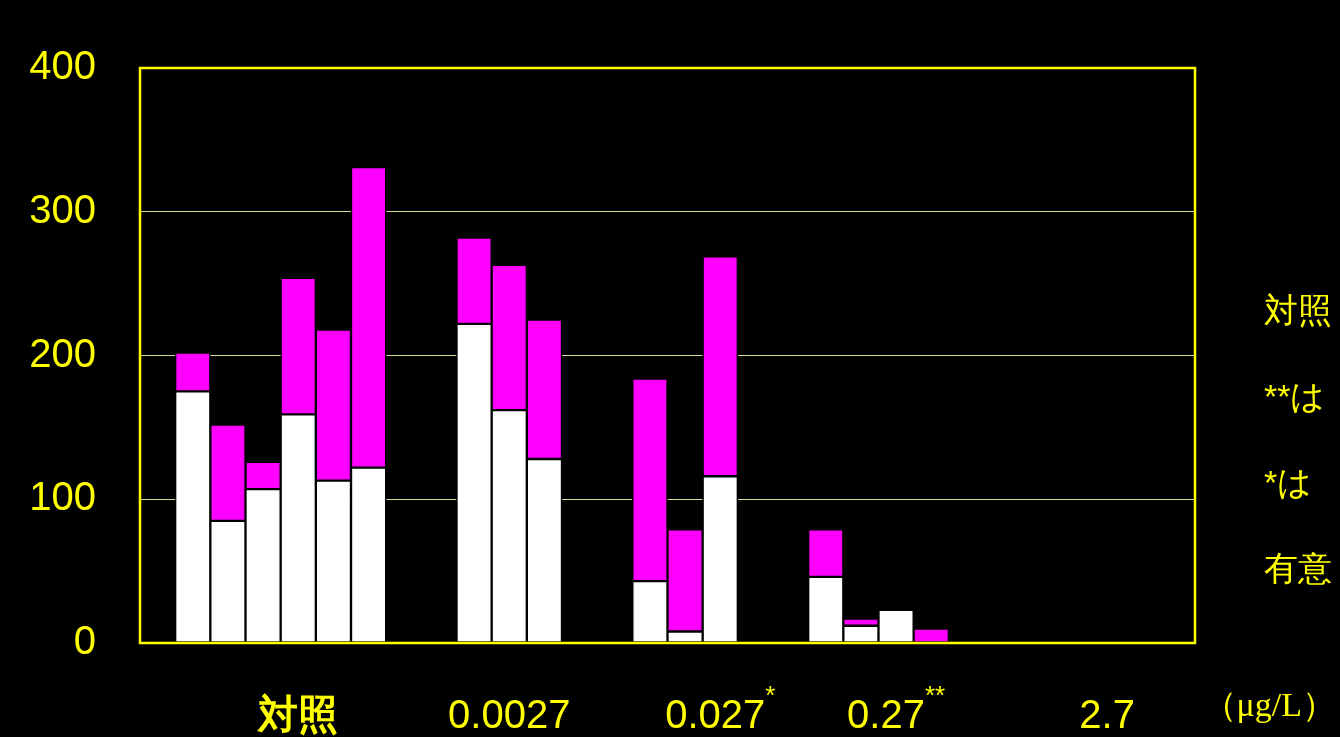  What do you see at coordinates (1298, 310) in the screenshot?
I see `text: 対照` at bounding box center [1298, 310].